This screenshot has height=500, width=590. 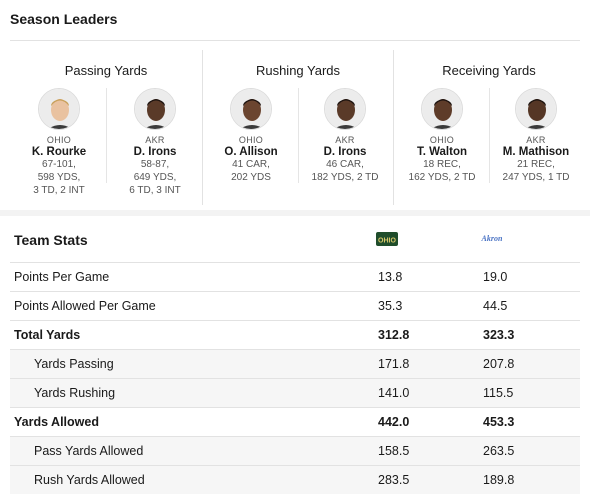 I want to click on ohio-stat-value: 13.8, so click(x=390, y=277).